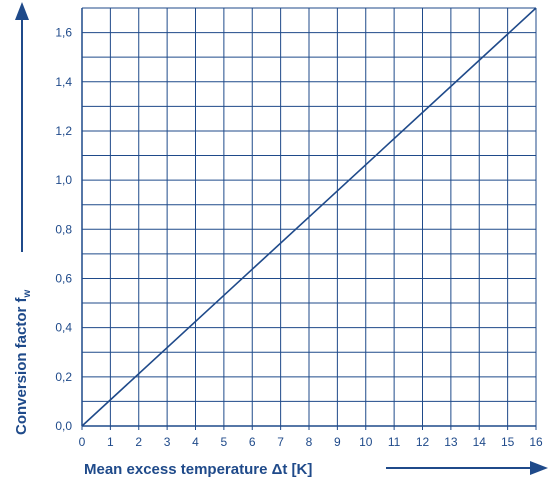 This screenshot has width=550, height=480. I want to click on y-tick-label: 0,6, so click(63, 278).